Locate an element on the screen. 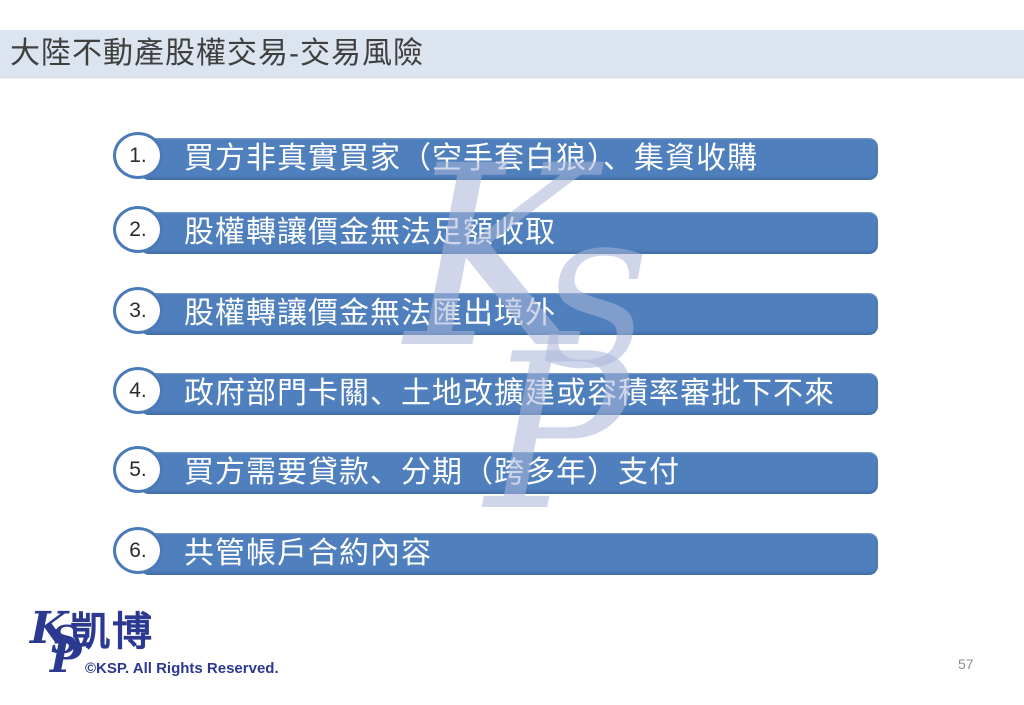 This screenshot has height=705, width=1024. item-number-5: 5. is located at coordinates (138, 469).